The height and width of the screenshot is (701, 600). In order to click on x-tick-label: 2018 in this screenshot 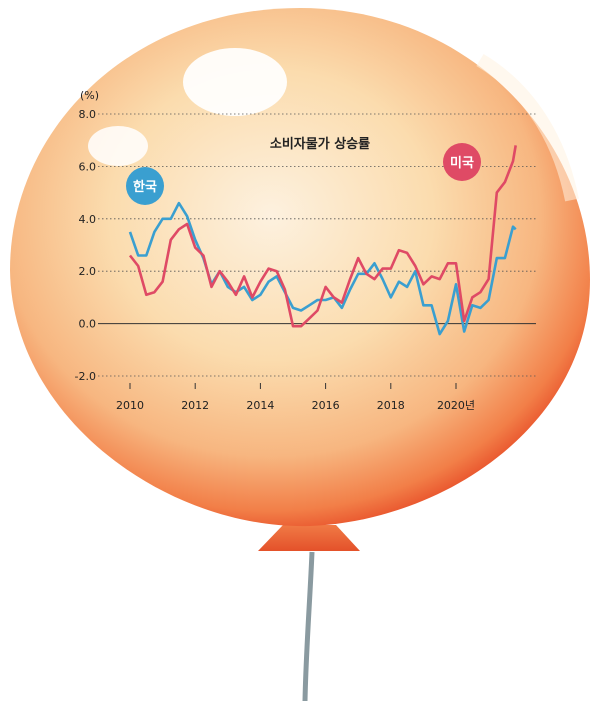, I will do `click(391, 405)`.